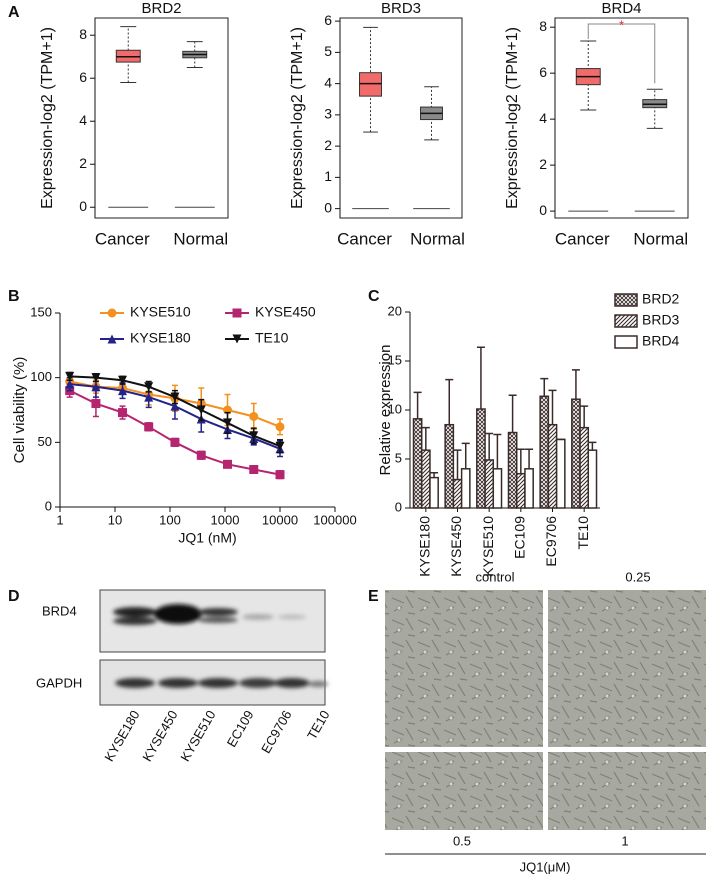 The width and height of the screenshot is (709, 877). I want to click on panel-label: D, so click(14, 596).